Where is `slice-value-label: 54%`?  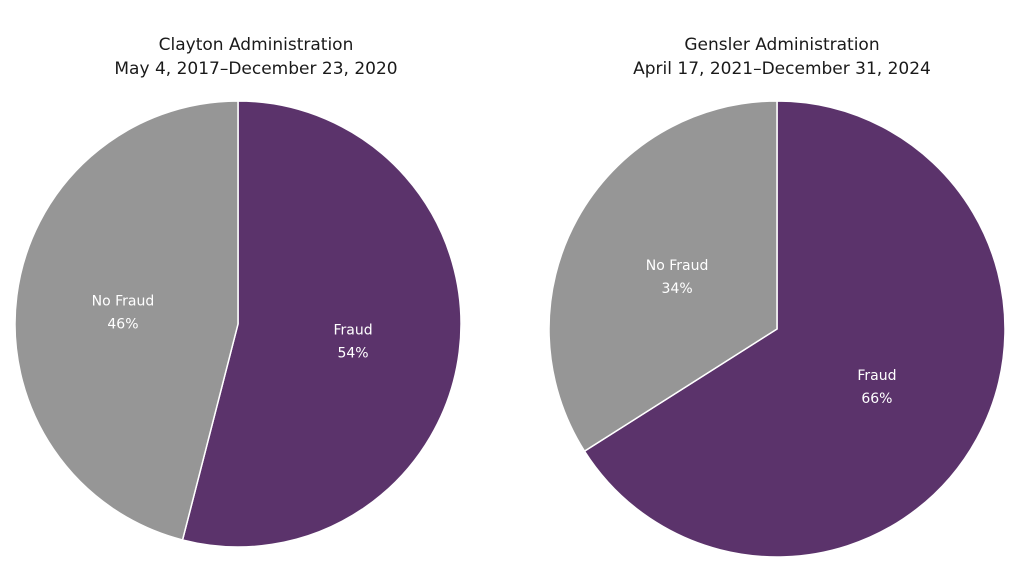
slice-value-label: 54% is located at coordinates (352, 354).